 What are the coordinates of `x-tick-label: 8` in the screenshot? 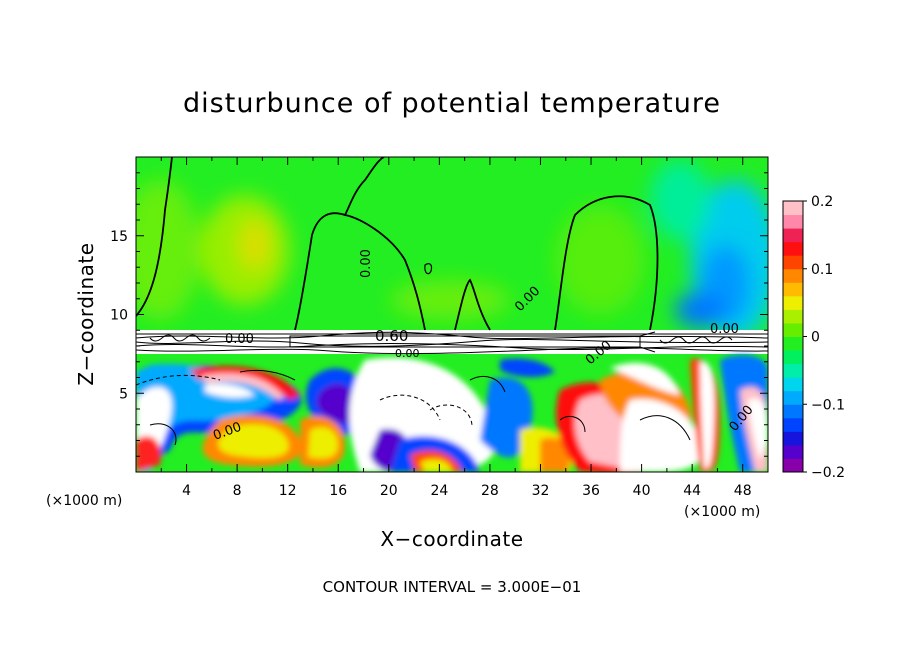 It's located at (237, 491).